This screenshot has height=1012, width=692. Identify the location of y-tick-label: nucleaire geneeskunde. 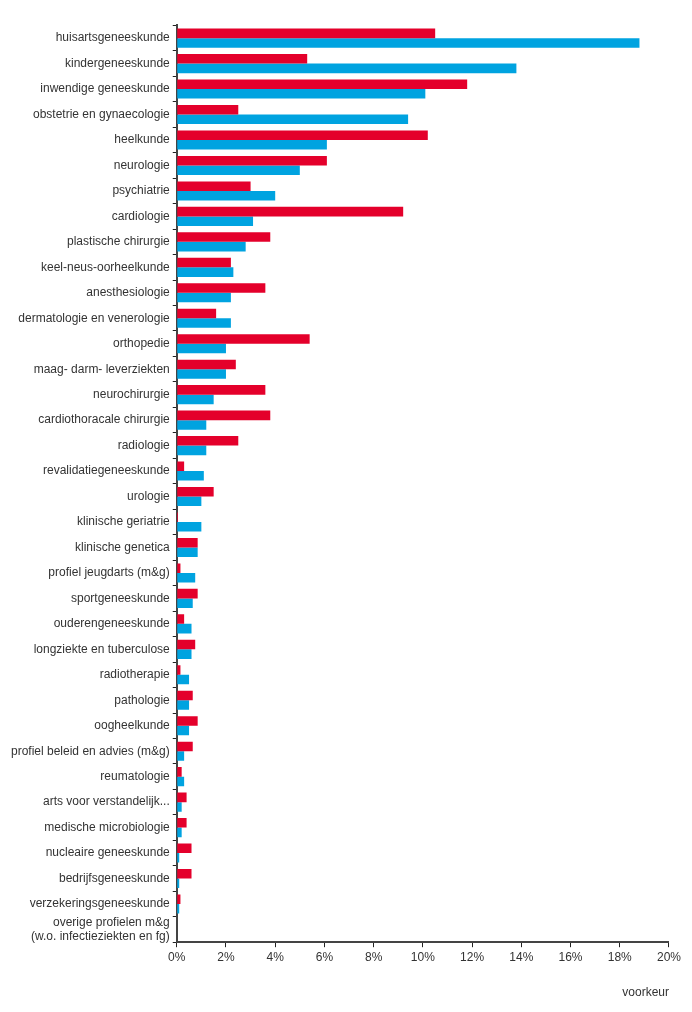
(108, 852).